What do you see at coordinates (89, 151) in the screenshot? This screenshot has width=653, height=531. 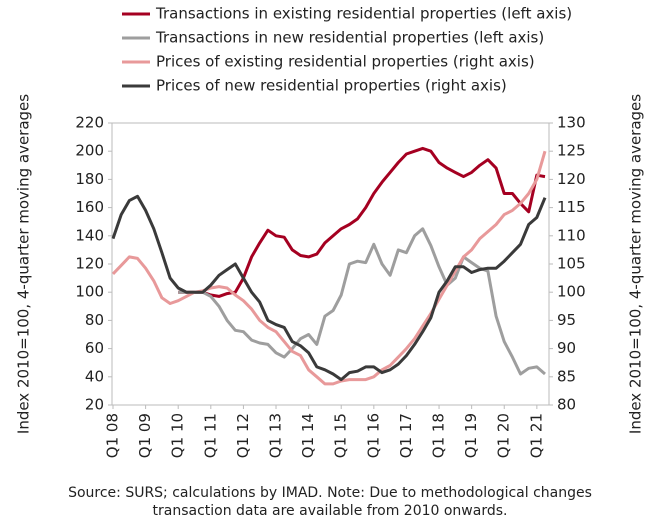 I see `y-tick-label: 200` at bounding box center [89, 151].